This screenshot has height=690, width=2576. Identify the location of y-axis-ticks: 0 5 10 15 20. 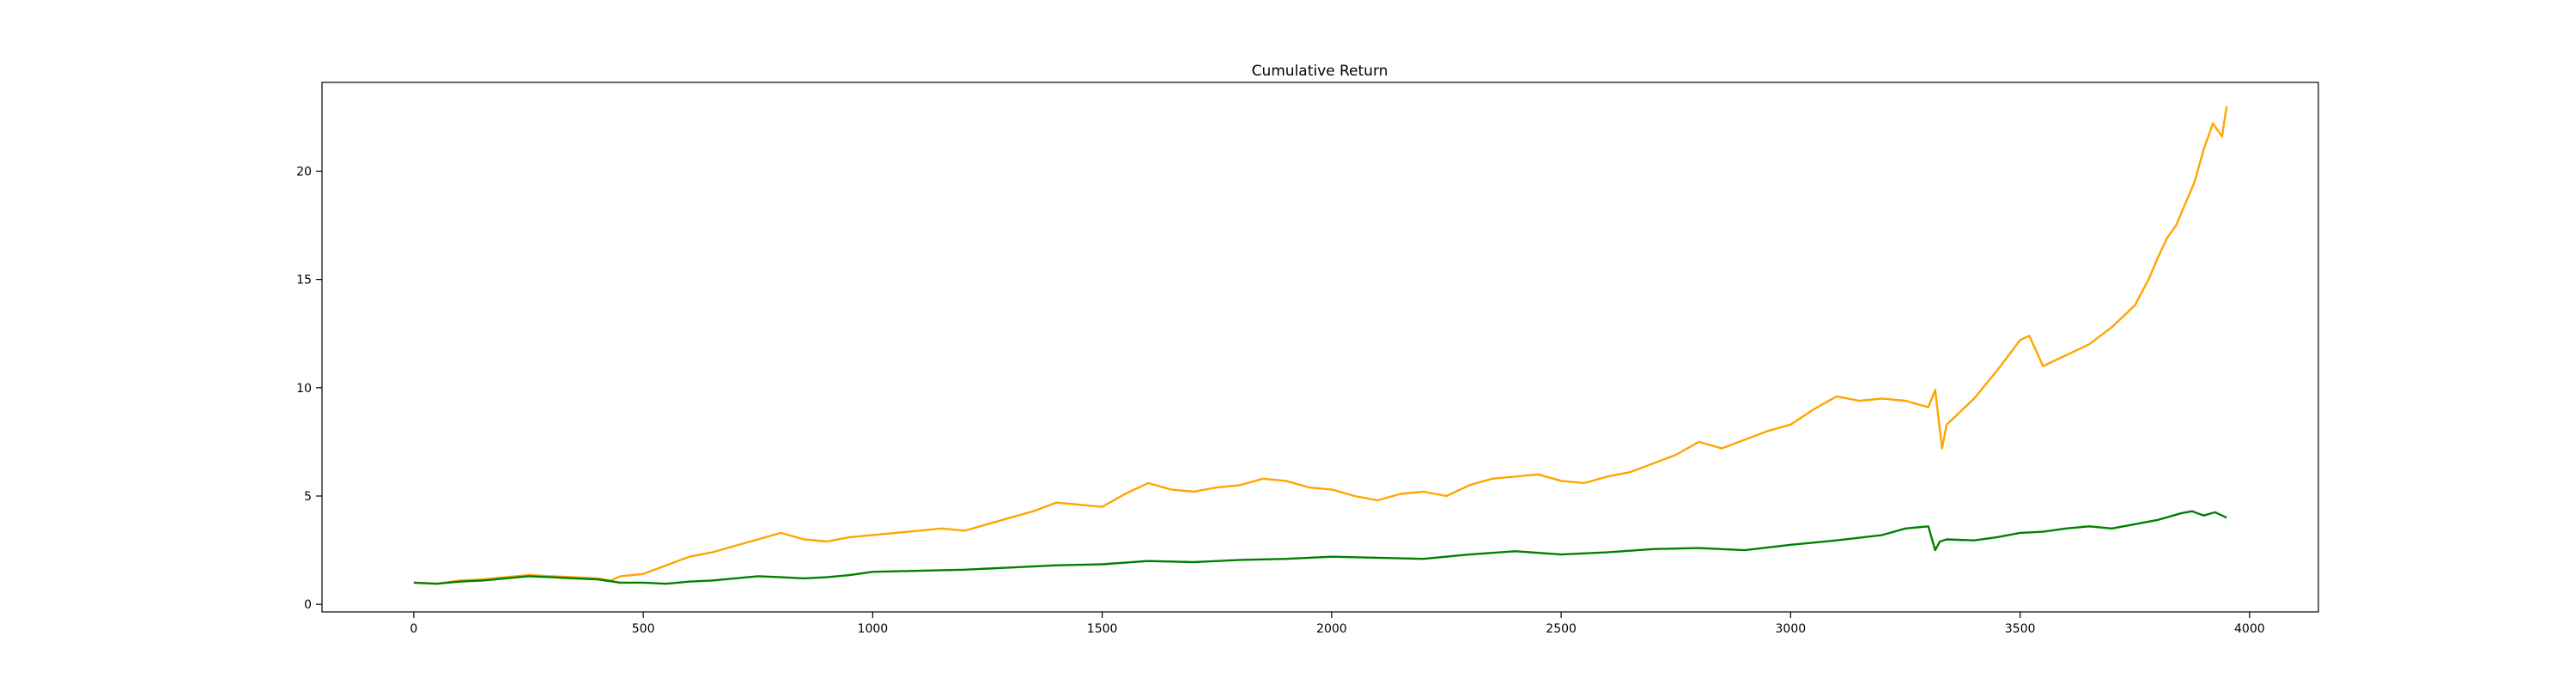
(309, 388).